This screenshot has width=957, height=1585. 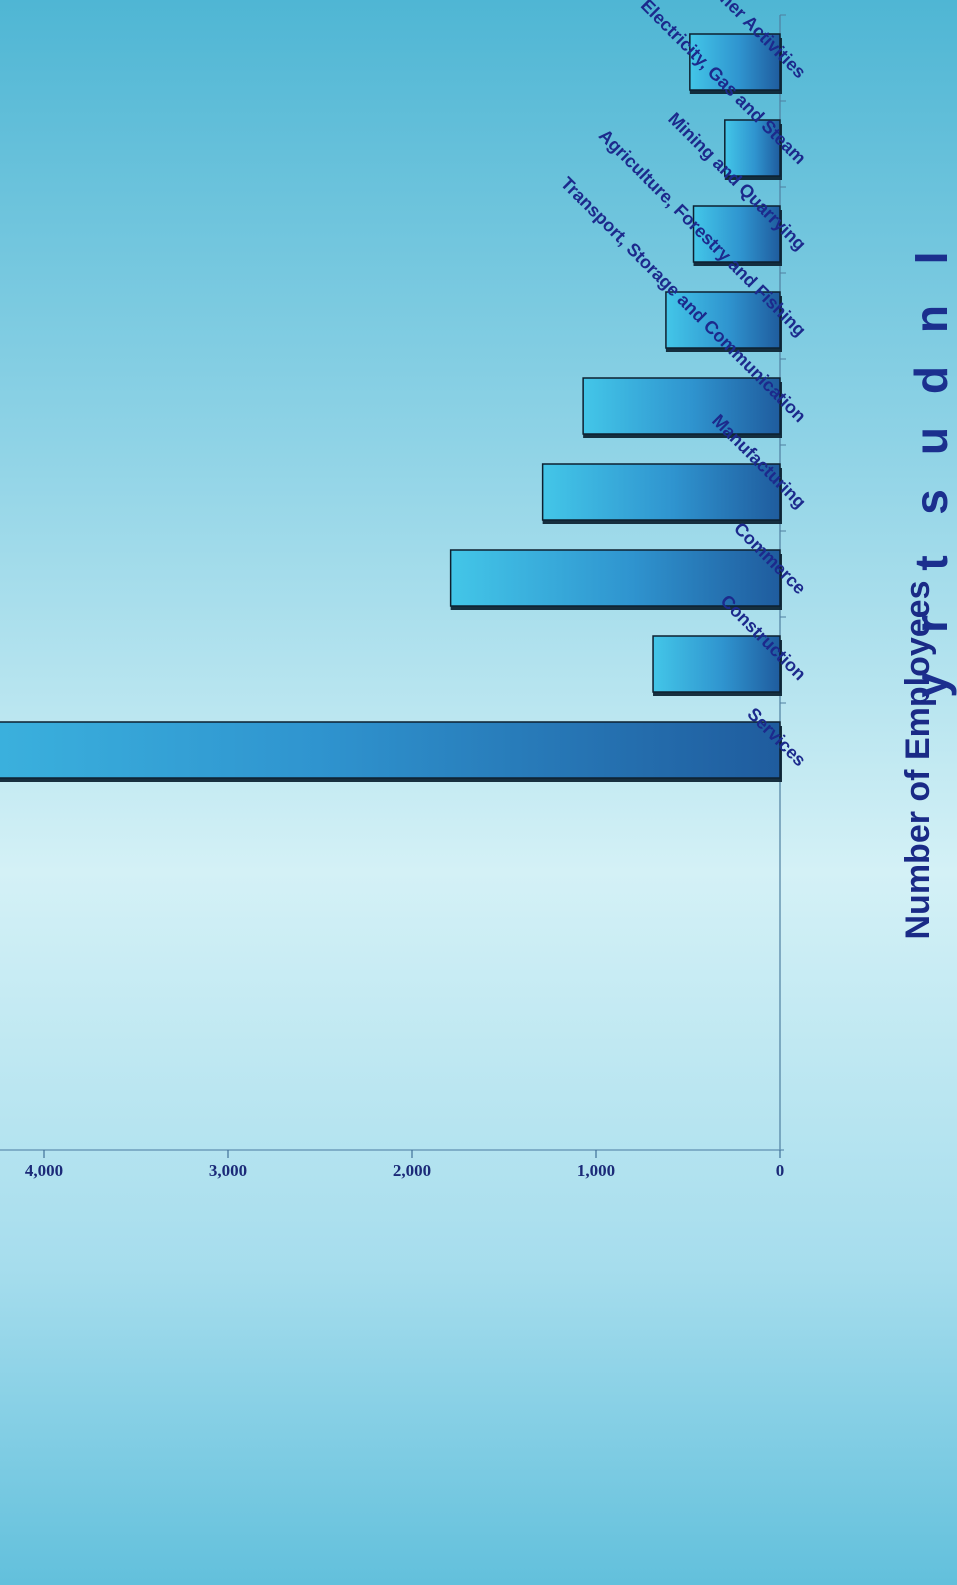 What do you see at coordinates (931, 441) in the screenshot?
I see `y-axis-title-letter: u` at bounding box center [931, 441].